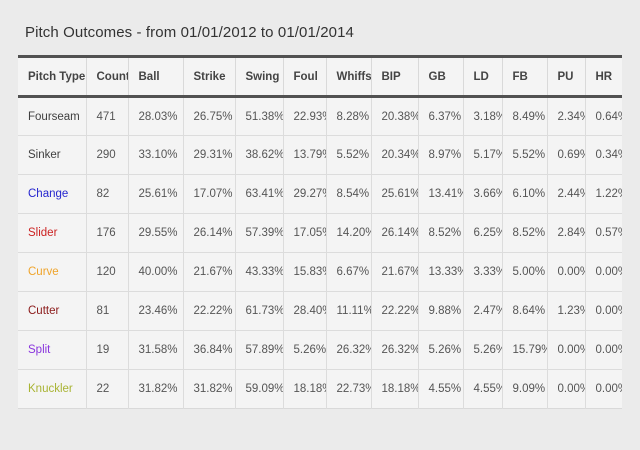  What do you see at coordinates (394, 350) in the screenshot?
I see `data-cell: 26.32%` at bounding box center [394, 350].